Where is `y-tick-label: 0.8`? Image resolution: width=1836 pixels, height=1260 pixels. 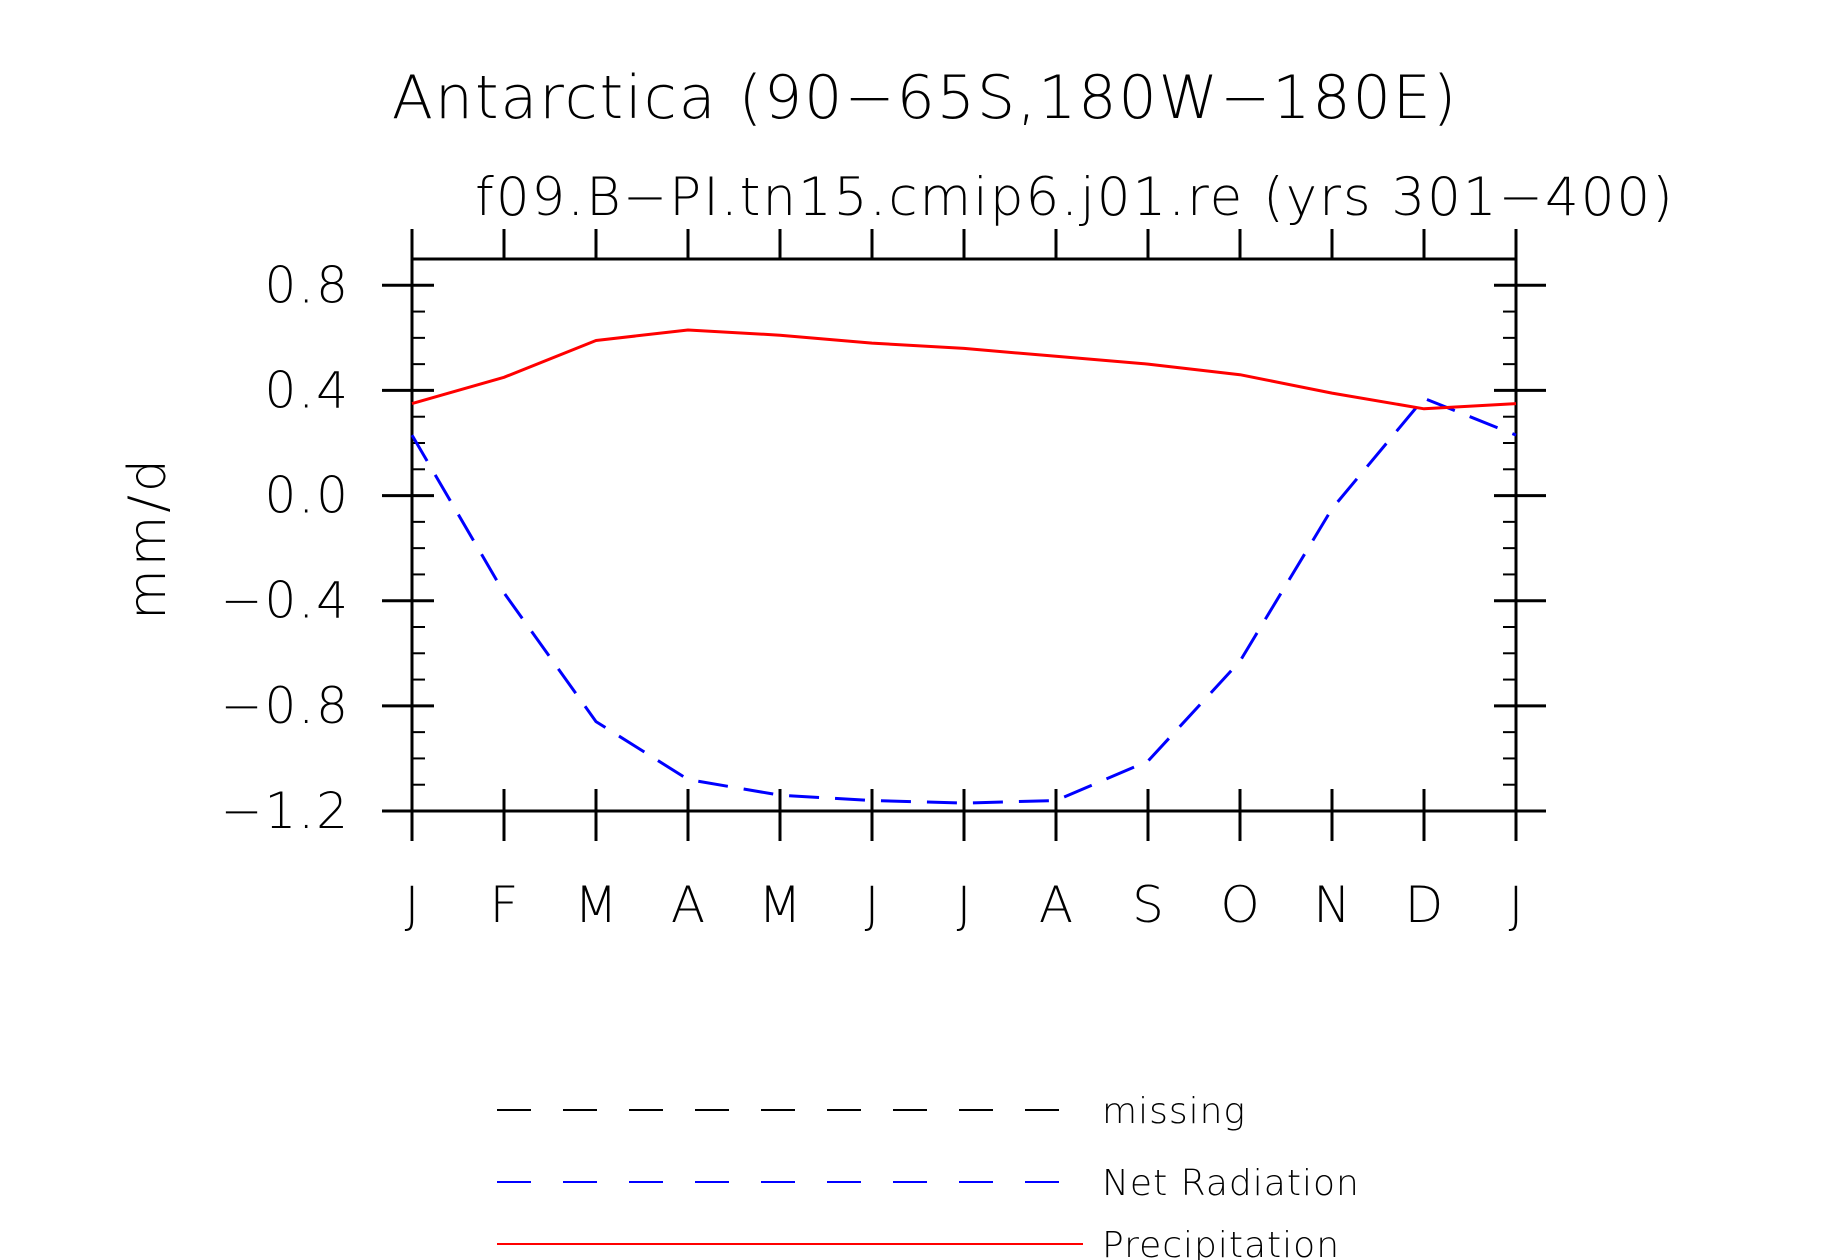 y-tick-label: 0.8 is located at coordinates (307, 285).